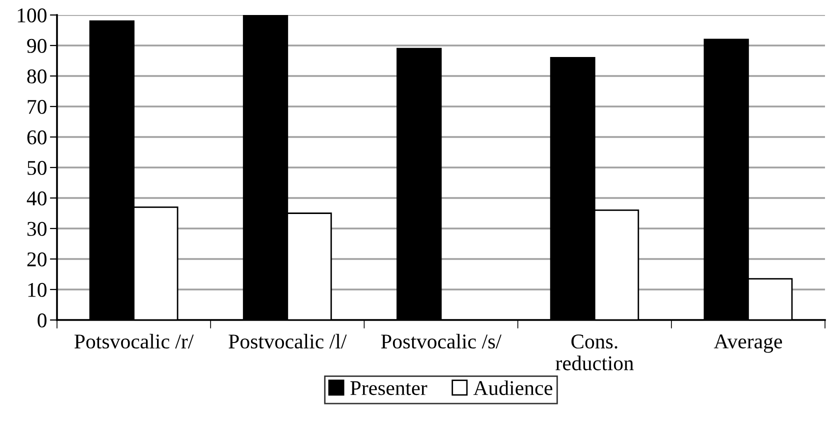 Image resolution: width=831 pixels, height=434 pixels. Describe the element at coordinates (36, 76) in the screenshot. I see `y-tick-label: 80` at that location.